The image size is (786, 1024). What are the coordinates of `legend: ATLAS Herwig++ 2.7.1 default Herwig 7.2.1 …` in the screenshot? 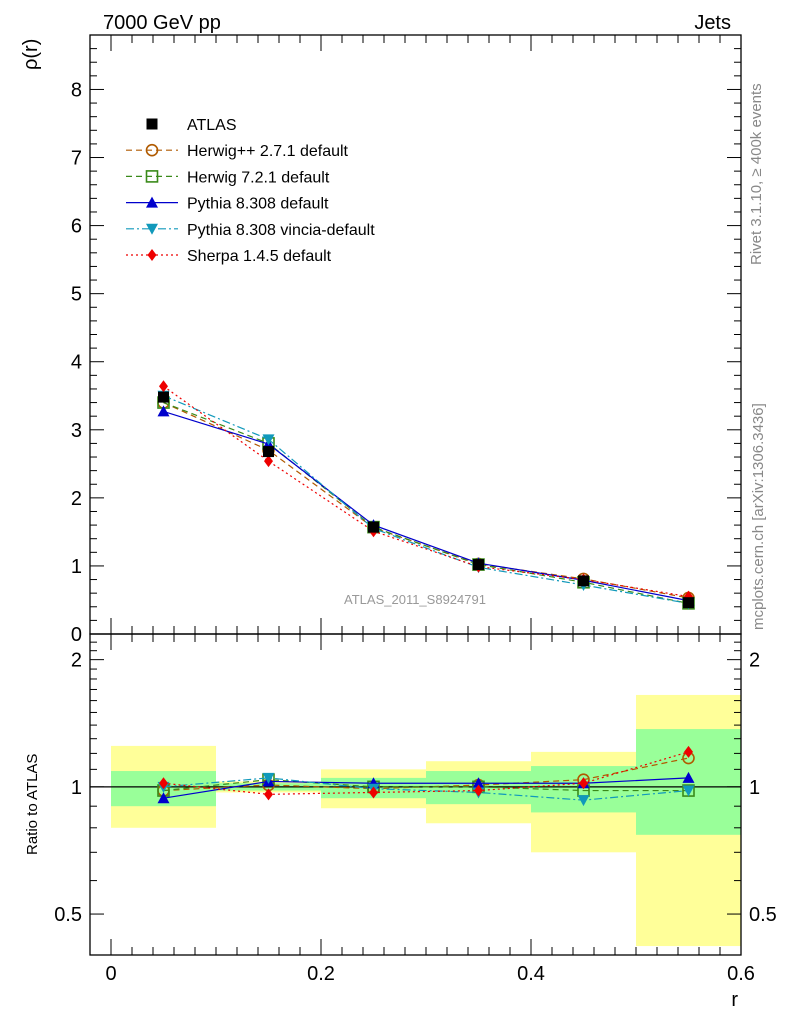 It's located at (250, 191).